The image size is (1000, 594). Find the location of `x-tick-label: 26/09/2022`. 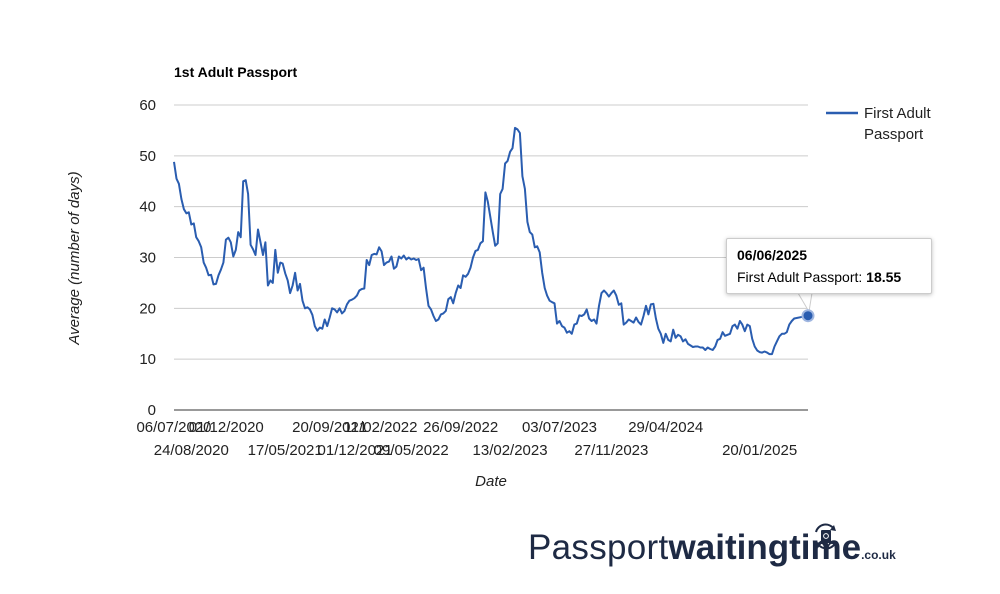

x-tick-label: 26/09/2022 is located at coordinates (460, 427).